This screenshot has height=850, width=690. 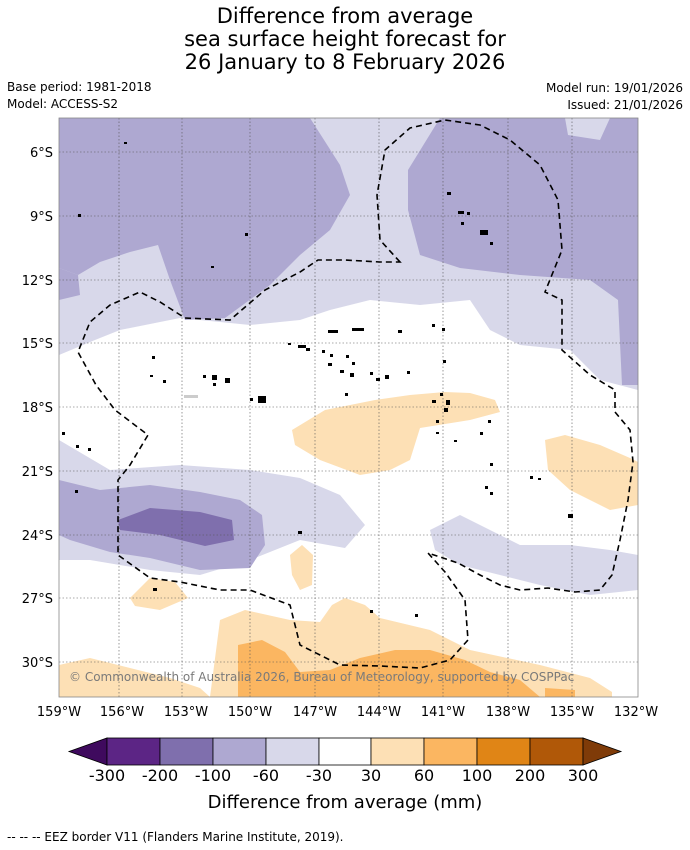 I want to click on lon-tick-label: 132°W, so click(x=636, y=712).